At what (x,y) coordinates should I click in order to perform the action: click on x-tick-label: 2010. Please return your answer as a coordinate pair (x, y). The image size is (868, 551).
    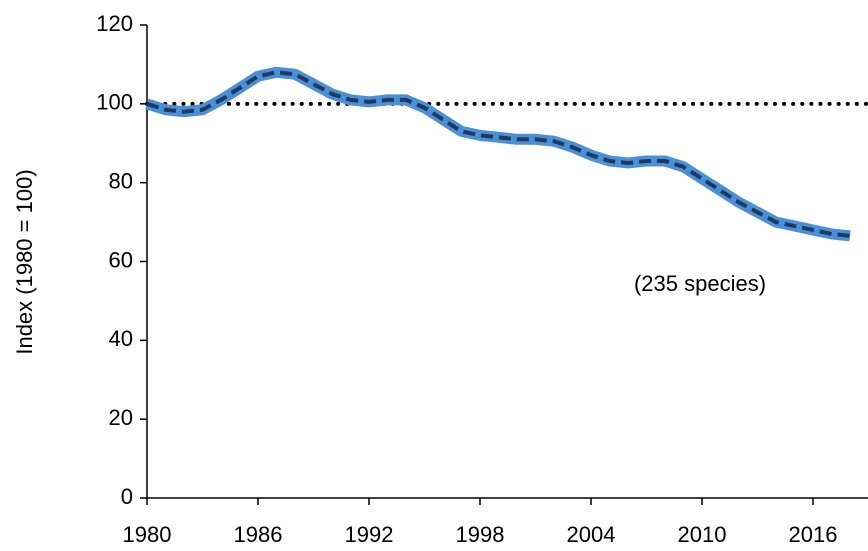
    Looking at the image, I should click on (702, 534).